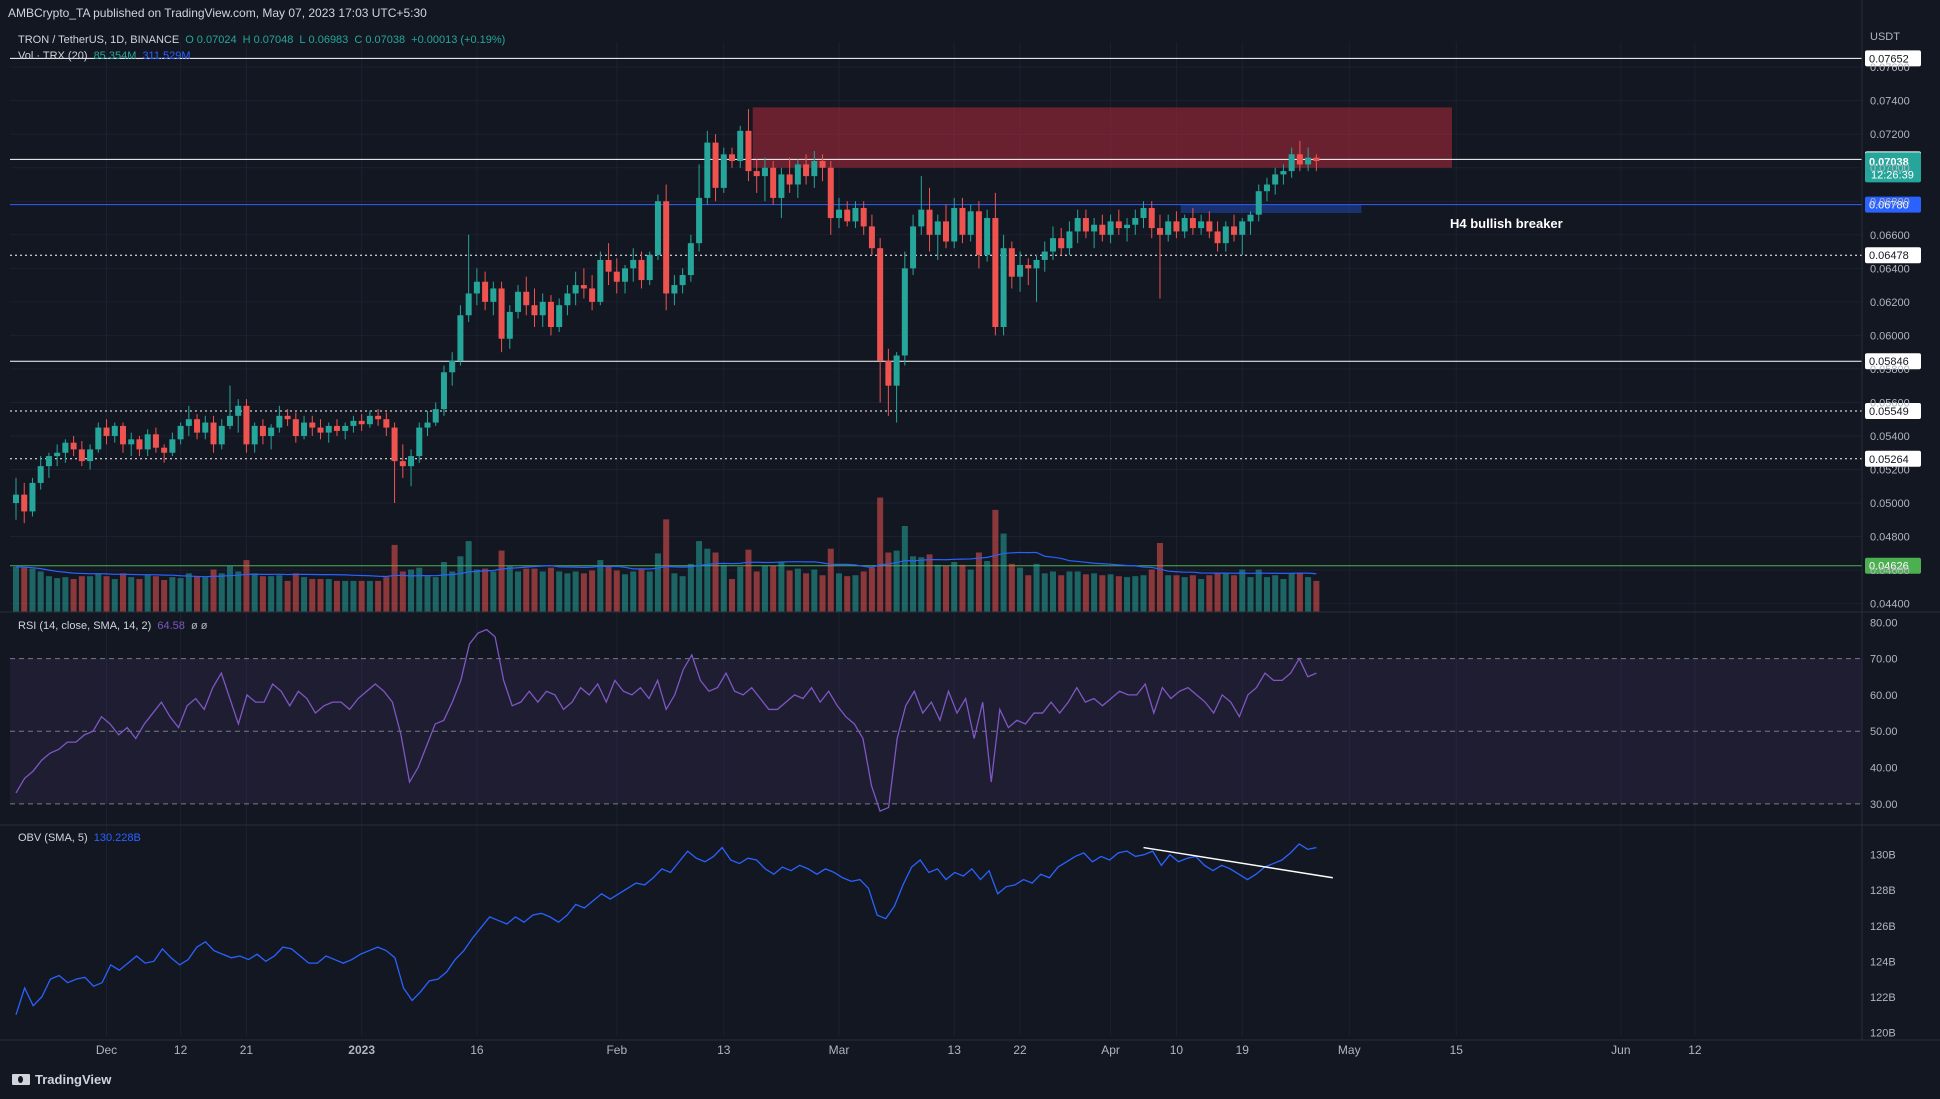  Describe the element at coordinates (1349, 1050) in the screenshot. I see `x-tick-label: May` at that location.